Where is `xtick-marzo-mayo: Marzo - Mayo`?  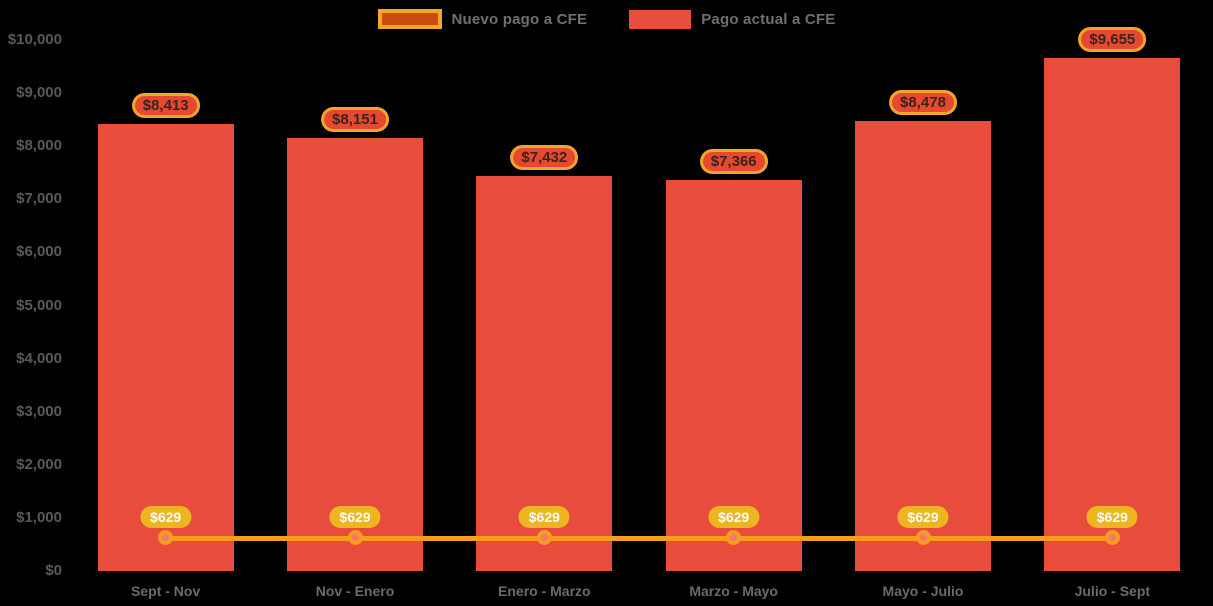 xtick-marzo-mayo: Marzo - Mayo is located at coordinates (733, 591).